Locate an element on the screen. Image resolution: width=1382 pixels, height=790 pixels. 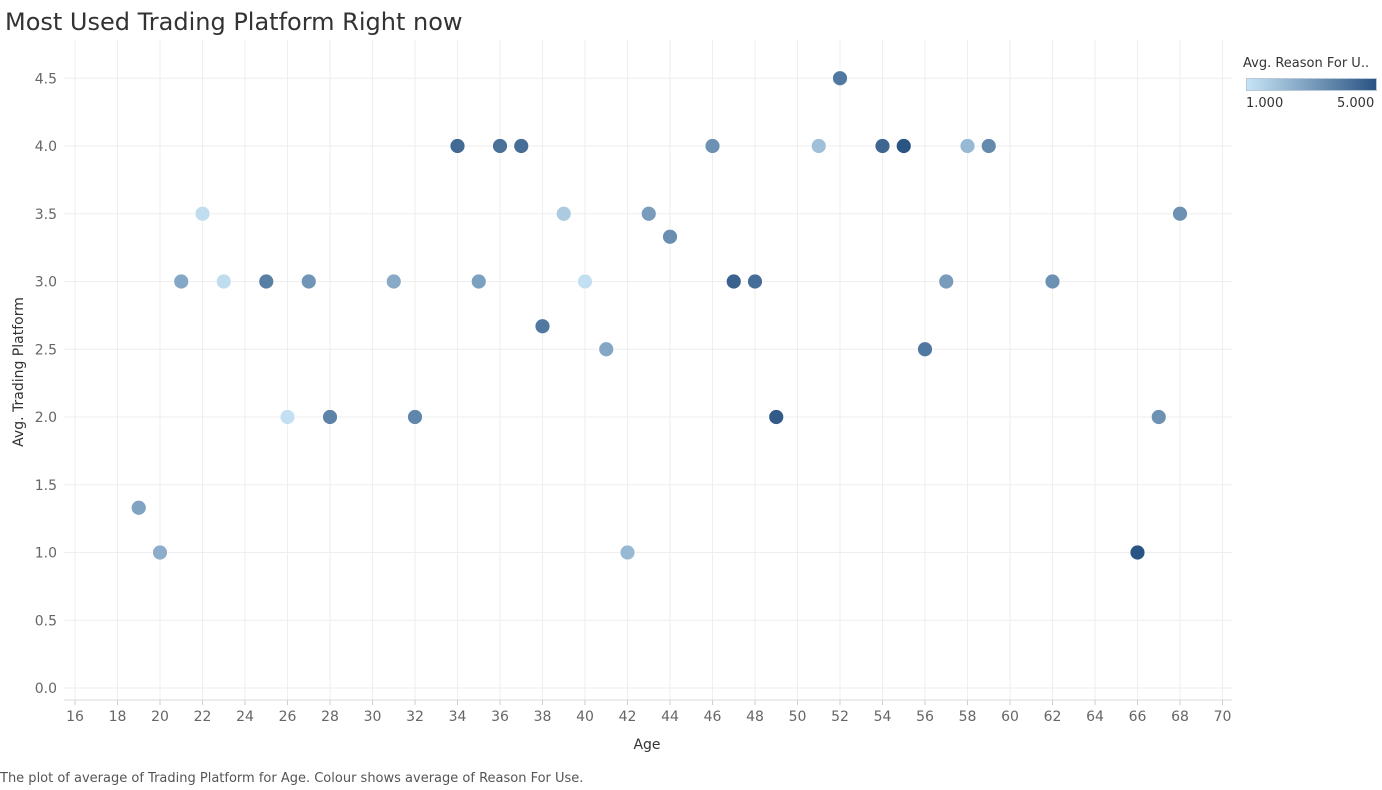
x-tick-label: 48 is located at coordinates (755, 717).